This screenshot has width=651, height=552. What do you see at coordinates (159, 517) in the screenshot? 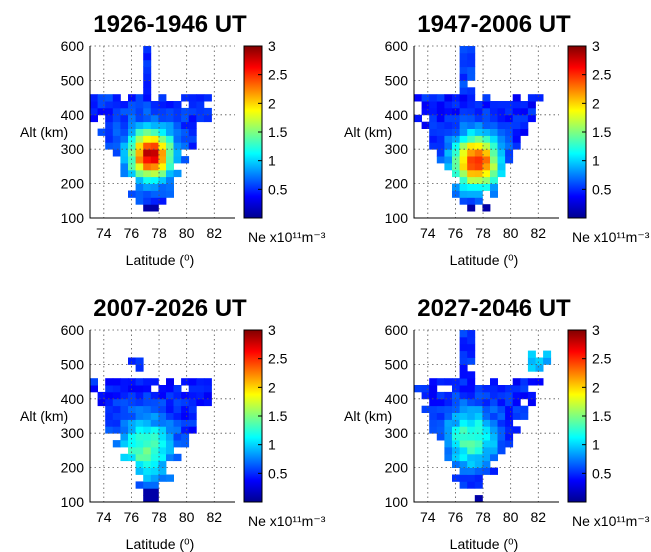
I see `x-tick-label: 78` at bounding box center [159, 517].